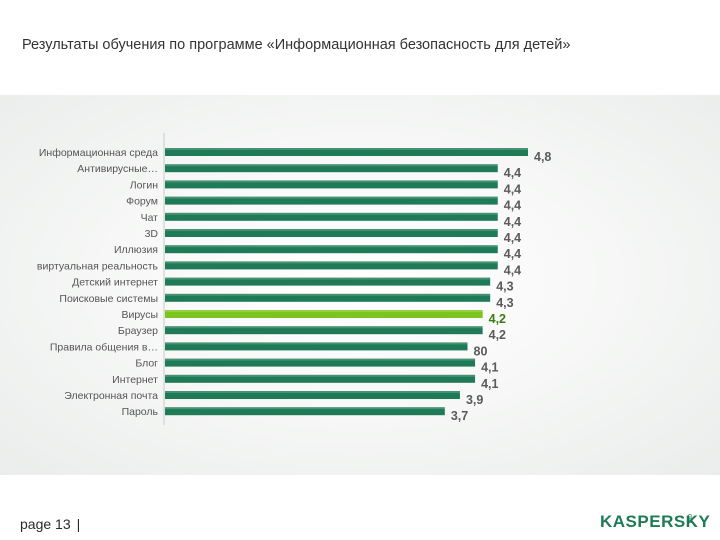 Image resolution: width=720 pixels, height=540 pixels. Describe the element at coordinates (144, 185) in the screenshot. I see `category-label: Логин` at that location.